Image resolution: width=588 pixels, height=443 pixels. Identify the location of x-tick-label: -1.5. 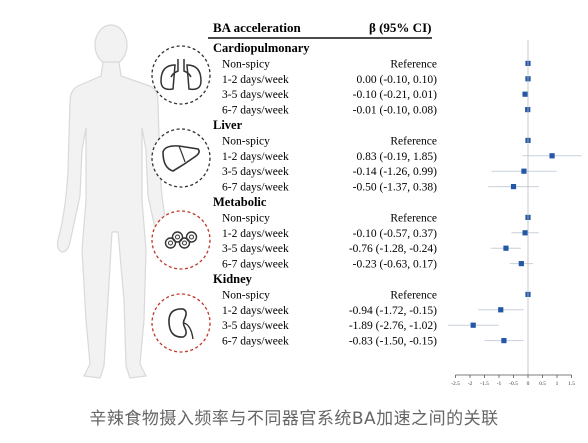
(484, 384).